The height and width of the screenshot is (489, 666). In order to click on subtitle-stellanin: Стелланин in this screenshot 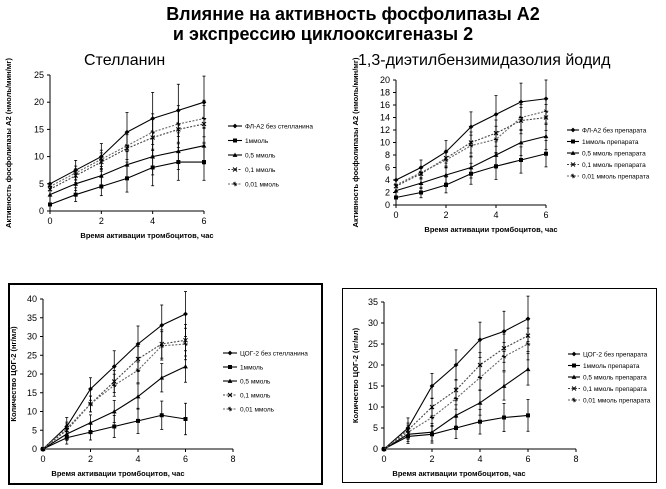, I will do `click(125, 60)`.